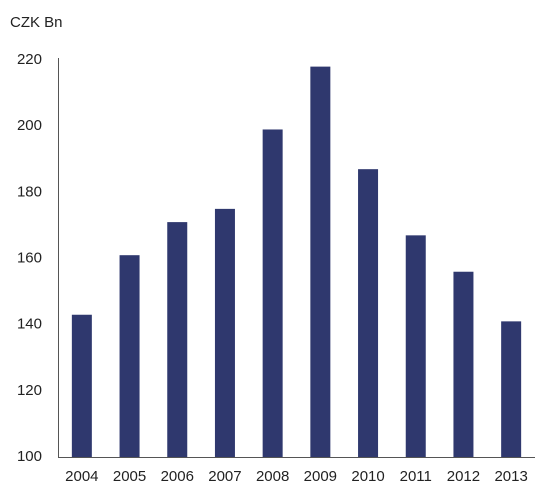  I want to click on x-tick-label: 2013, so click(510, 476).